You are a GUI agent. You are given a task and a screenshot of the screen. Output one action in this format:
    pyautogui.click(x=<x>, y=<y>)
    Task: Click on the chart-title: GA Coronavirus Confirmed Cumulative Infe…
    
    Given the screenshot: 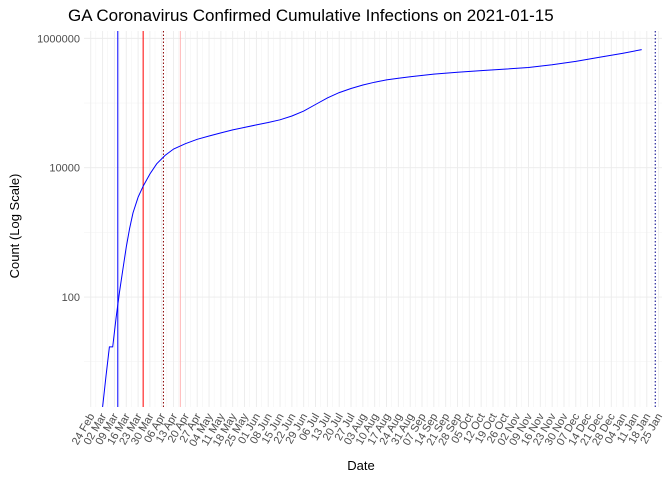 What is the action you would take?
    pyautogui.click(x=311, y=15)
    